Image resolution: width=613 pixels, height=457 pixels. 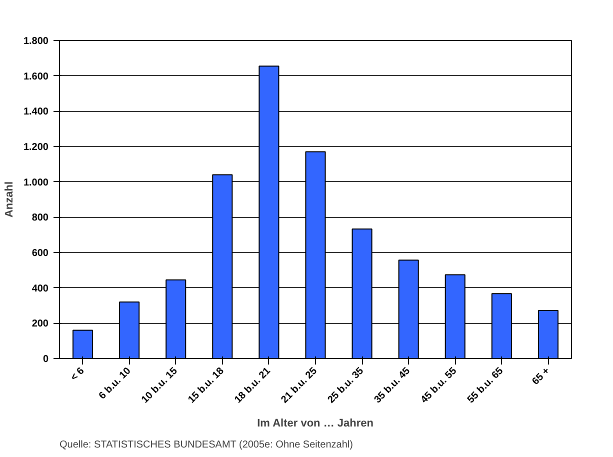 What do you see at coordinates (45, 359) in the screenshot?
I see `y-tick-label: 0` at bounding box center [45, 359].